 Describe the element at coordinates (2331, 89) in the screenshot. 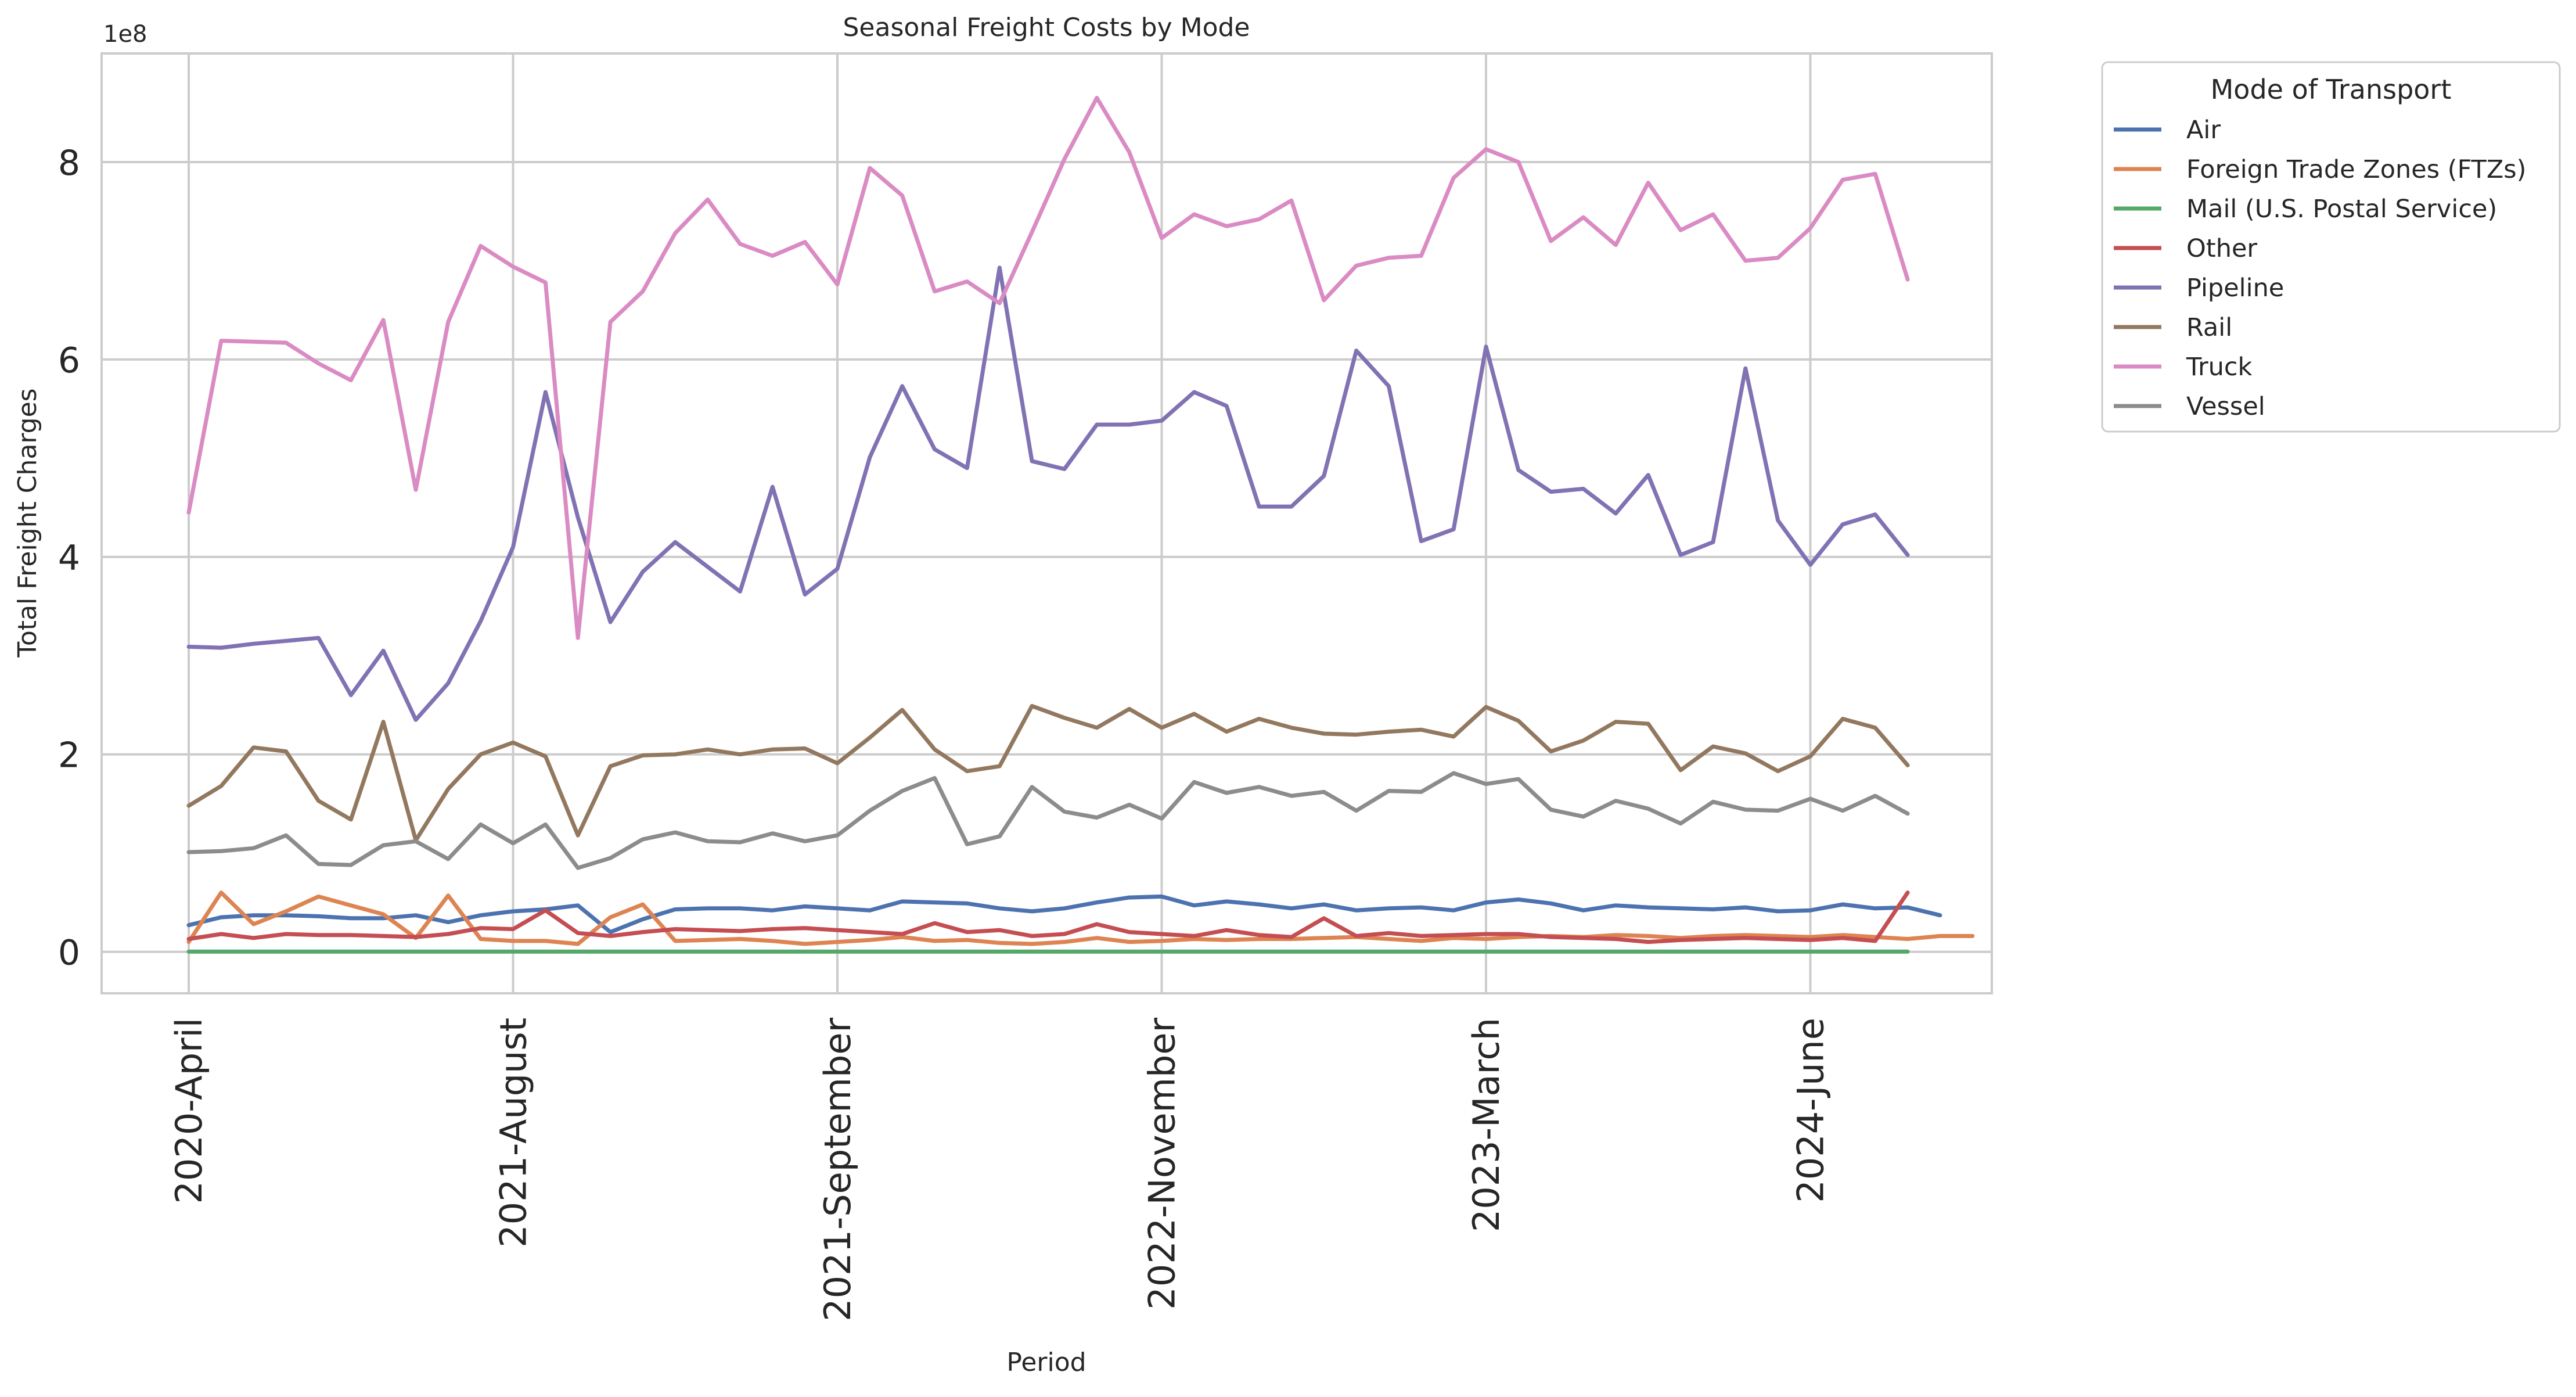

I see `legend-title: Mode of Transport` at that location.